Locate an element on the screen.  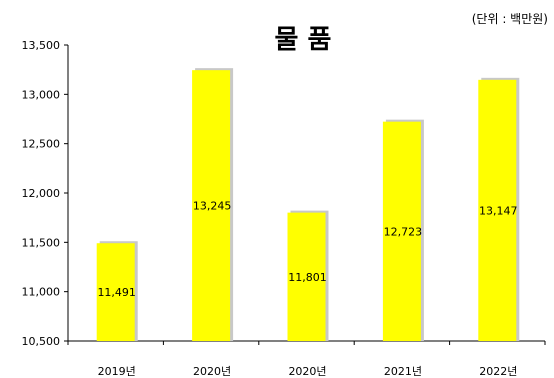
data-label: 13,245 is located at coordinates (212, 206).